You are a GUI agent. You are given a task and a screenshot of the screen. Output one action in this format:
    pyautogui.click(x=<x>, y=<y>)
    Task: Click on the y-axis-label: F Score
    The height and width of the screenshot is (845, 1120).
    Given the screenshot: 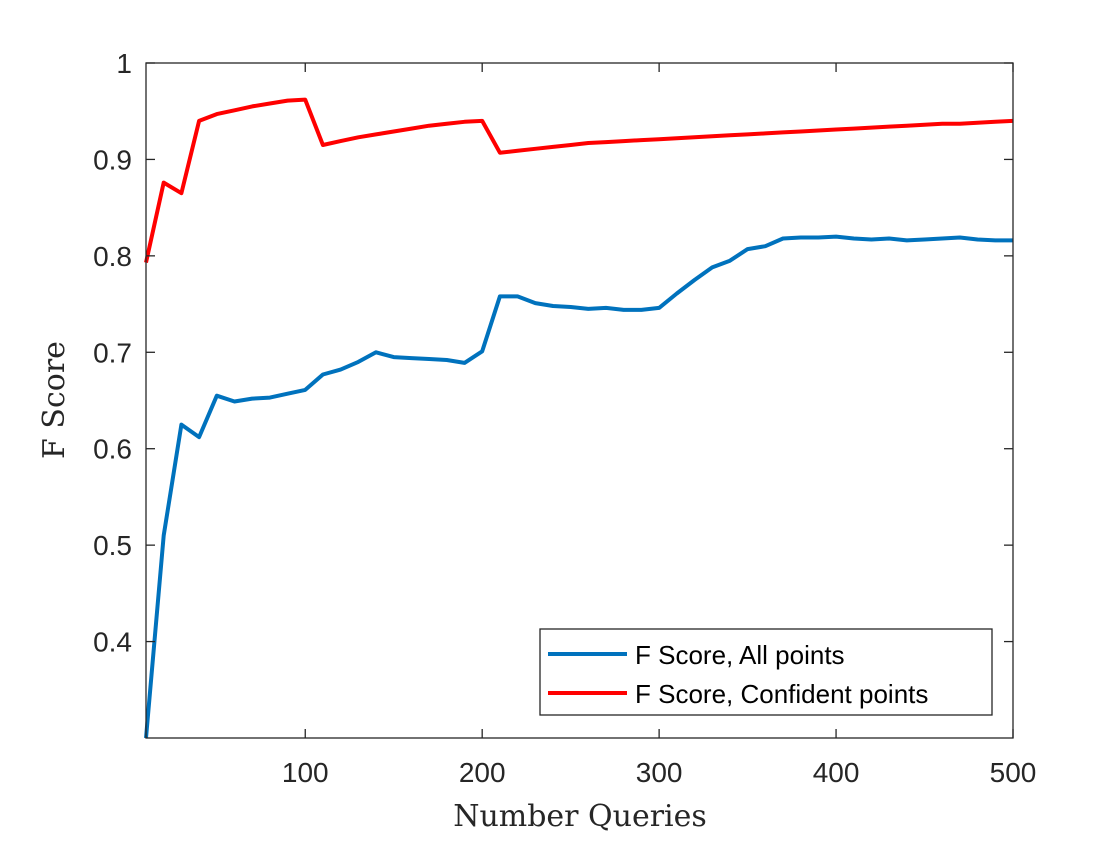 What is the action you would take?
    pyautogui.click(x=54, y=400)
    